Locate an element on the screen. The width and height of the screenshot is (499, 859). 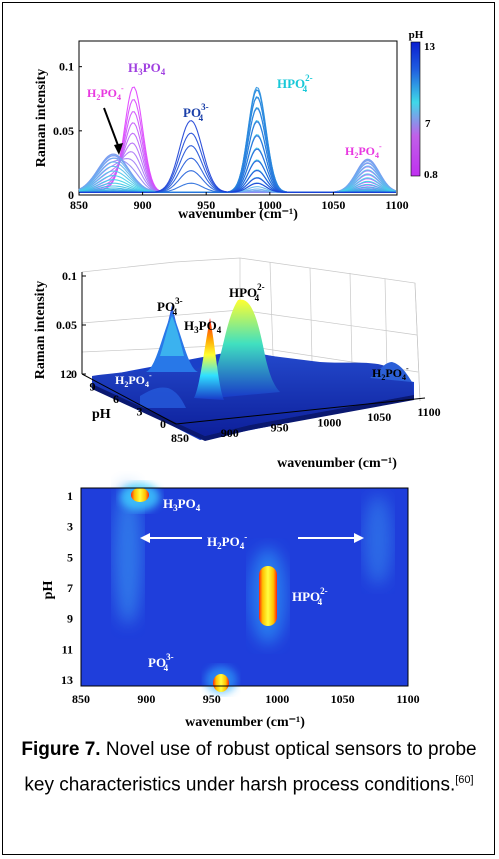
bottom-y-tick-label: 13 is located at coordinates (67, 680).